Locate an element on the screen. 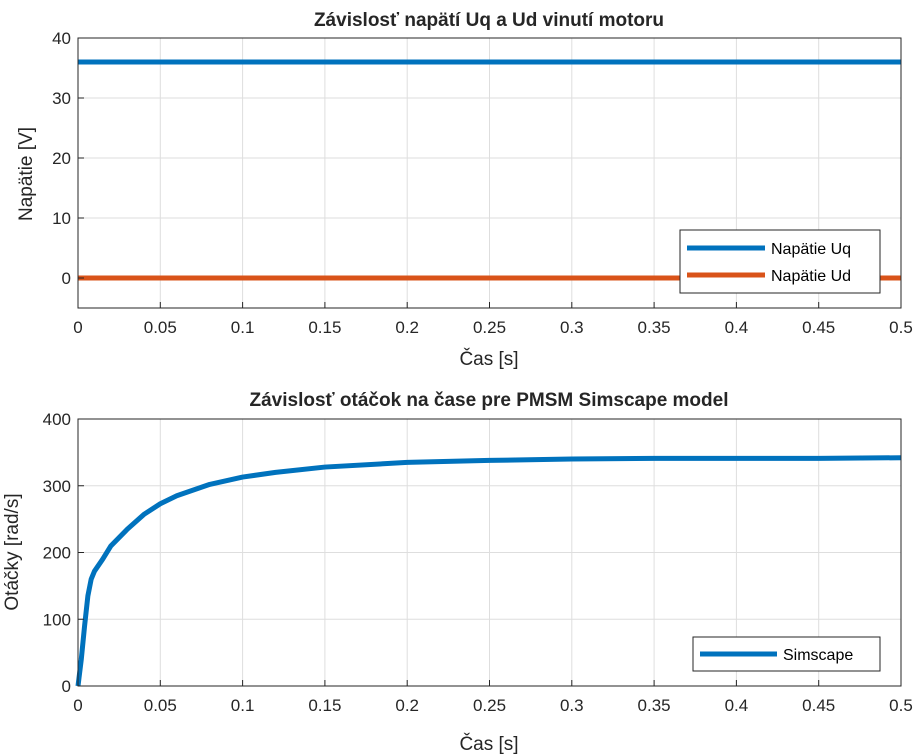 The height and width of the screenshot is (756, 921). y-tick-label: 400 is located at coordinates (57, 419).